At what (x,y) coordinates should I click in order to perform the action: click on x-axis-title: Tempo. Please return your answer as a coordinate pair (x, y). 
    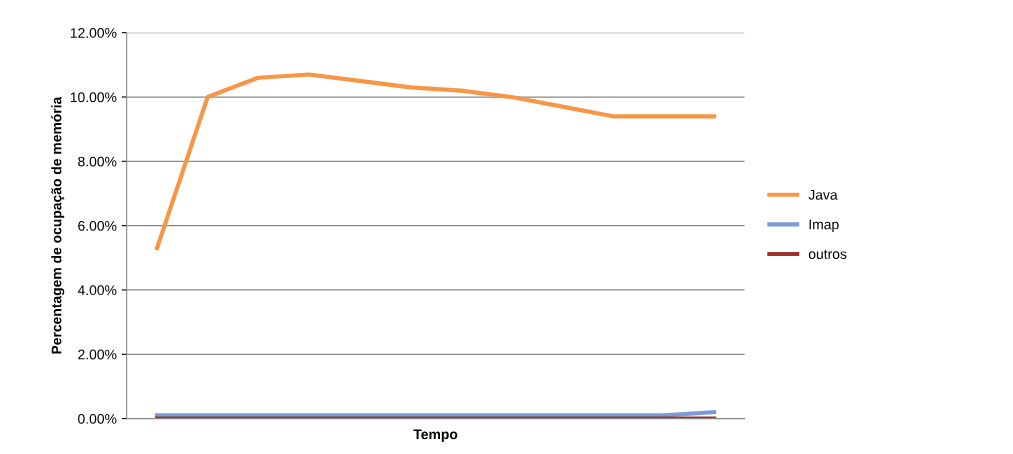
    Looking at the image, I should click on (435, 435).